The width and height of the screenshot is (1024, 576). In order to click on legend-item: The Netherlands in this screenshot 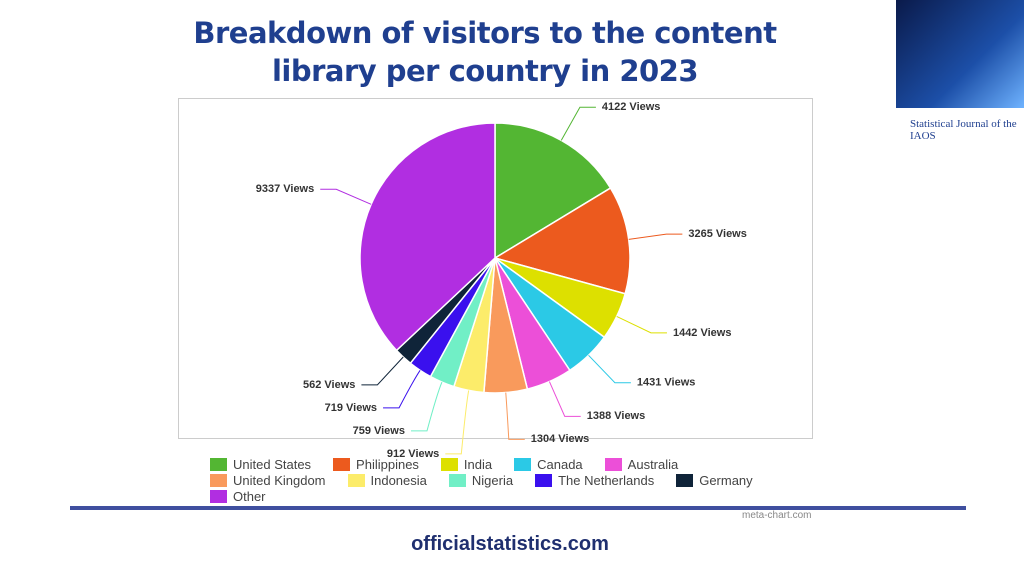, I will do `click(594, 480)`.